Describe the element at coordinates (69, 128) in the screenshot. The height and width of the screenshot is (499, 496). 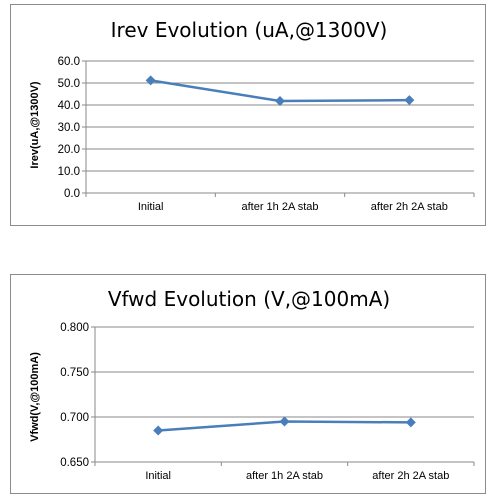
I see `y-tick-label: 30.0` at that location.